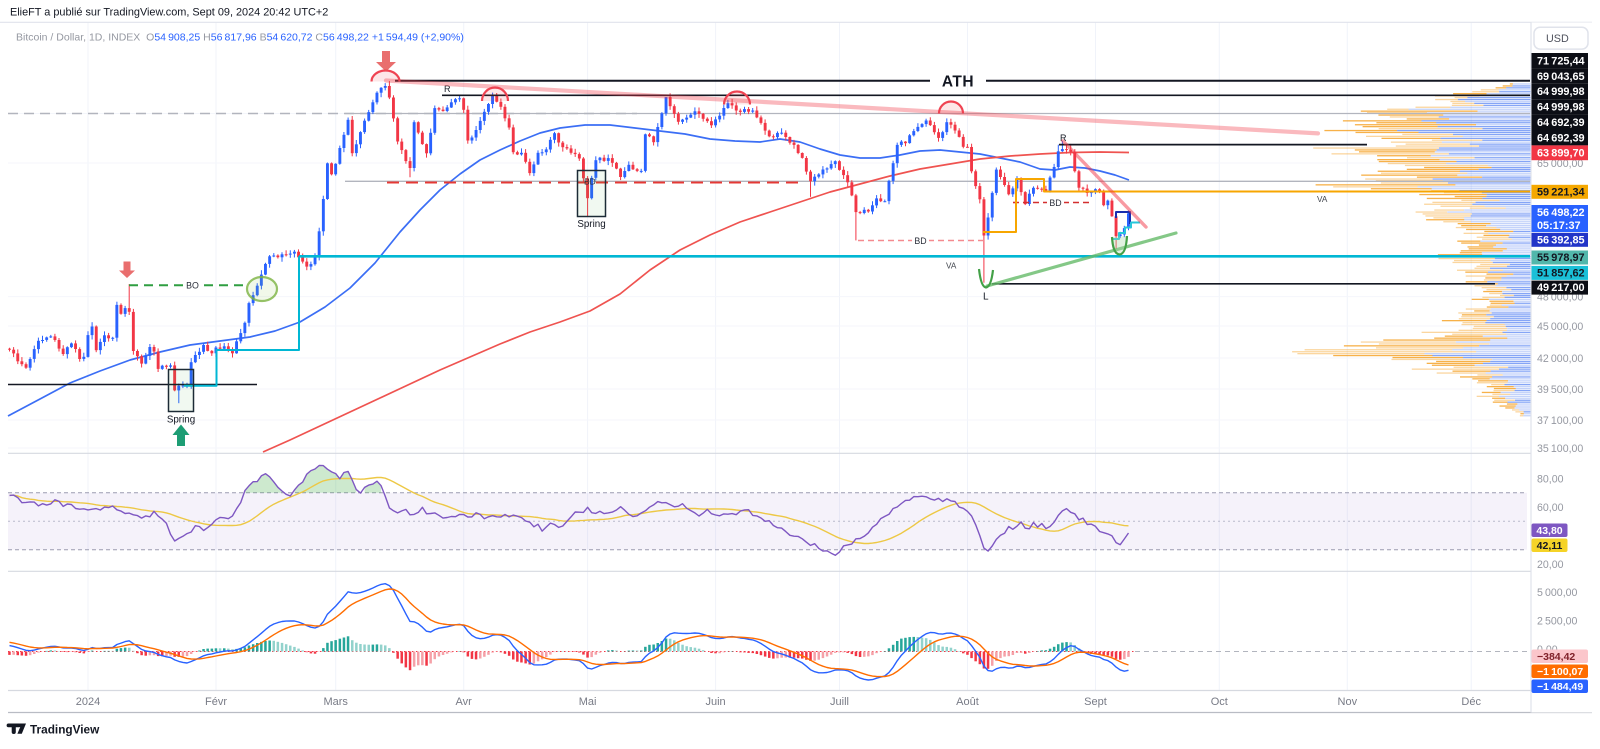 The image size is (1600, 749). Describe the element at coordinates (88, 702) in the screenshot. I see `svg-text: 2024` at that location.